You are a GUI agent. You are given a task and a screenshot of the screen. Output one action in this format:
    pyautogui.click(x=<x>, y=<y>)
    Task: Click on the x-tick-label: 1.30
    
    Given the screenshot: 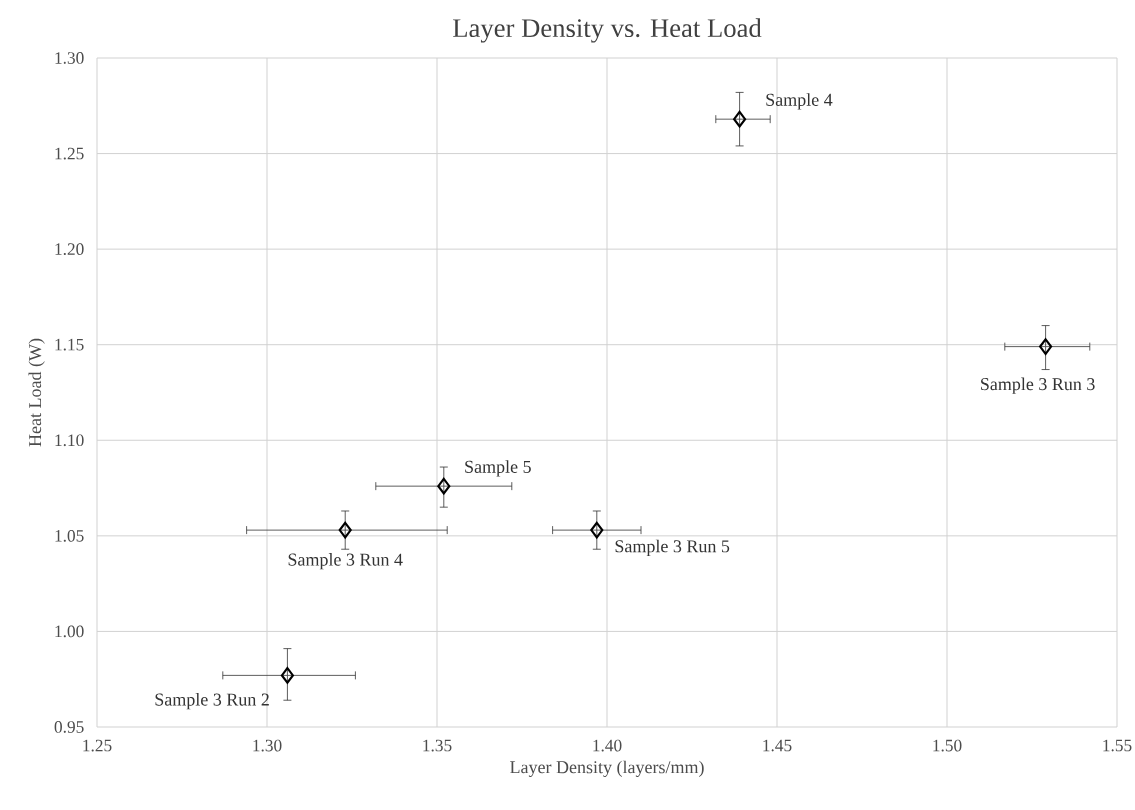 What is the action you would take?
    pyautogui.click(x=267, y=745)
    